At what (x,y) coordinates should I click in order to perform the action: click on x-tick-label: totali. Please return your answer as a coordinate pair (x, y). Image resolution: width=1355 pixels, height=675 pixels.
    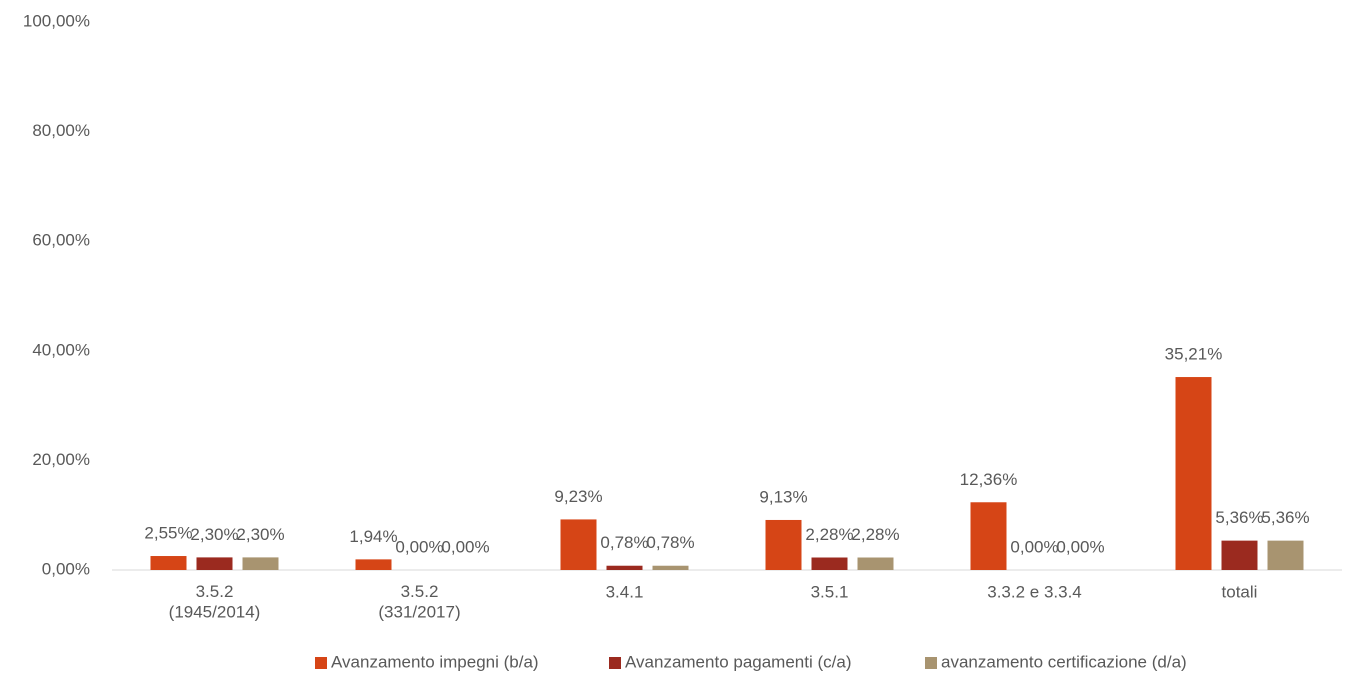
    Looking at the image, I should click on (1240, 591).